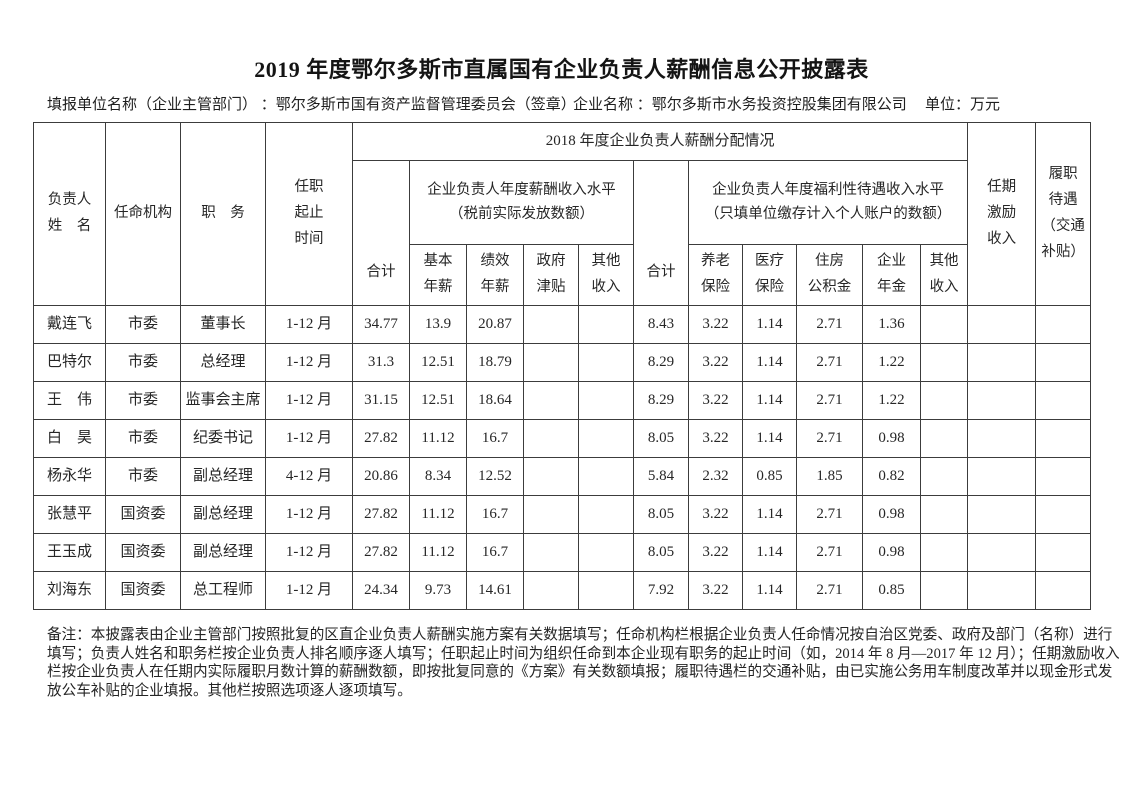 This screenshot has width=1123, height=794. Describe the element at coordinates (891, 275) in the screenshot. I see `header-annuity: 企业 年金` at that location.